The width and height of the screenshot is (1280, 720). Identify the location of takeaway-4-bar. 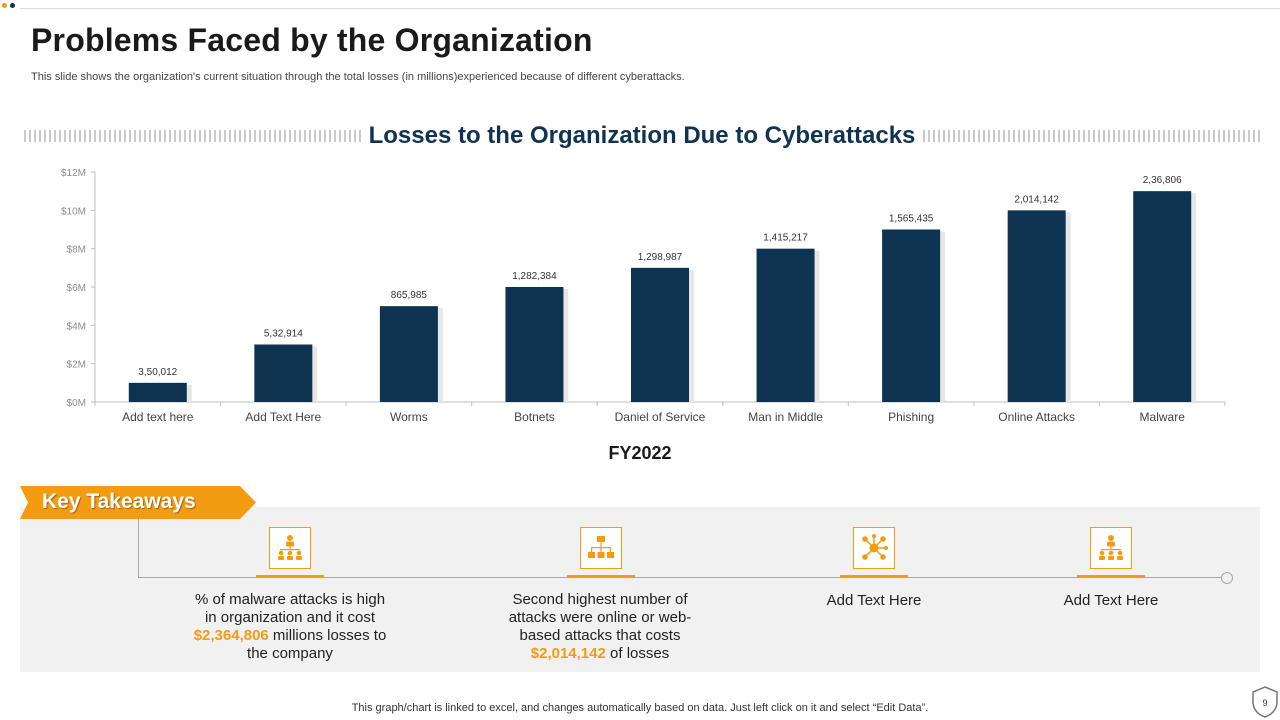
(1111, 576).